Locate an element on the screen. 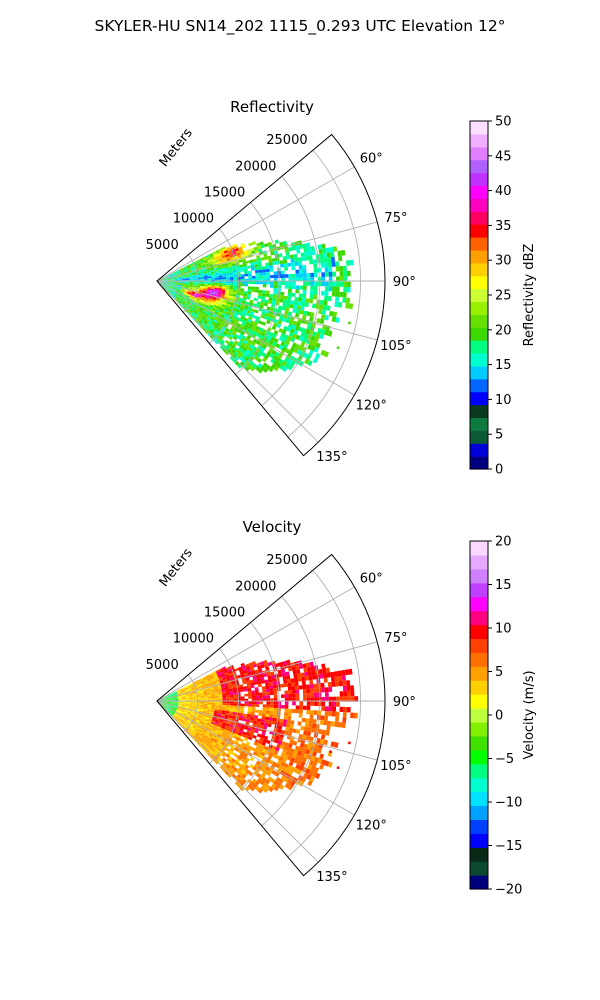 This screenshot has height=1000, width=600. colorbar-segment is located at coordinates (479, 562).